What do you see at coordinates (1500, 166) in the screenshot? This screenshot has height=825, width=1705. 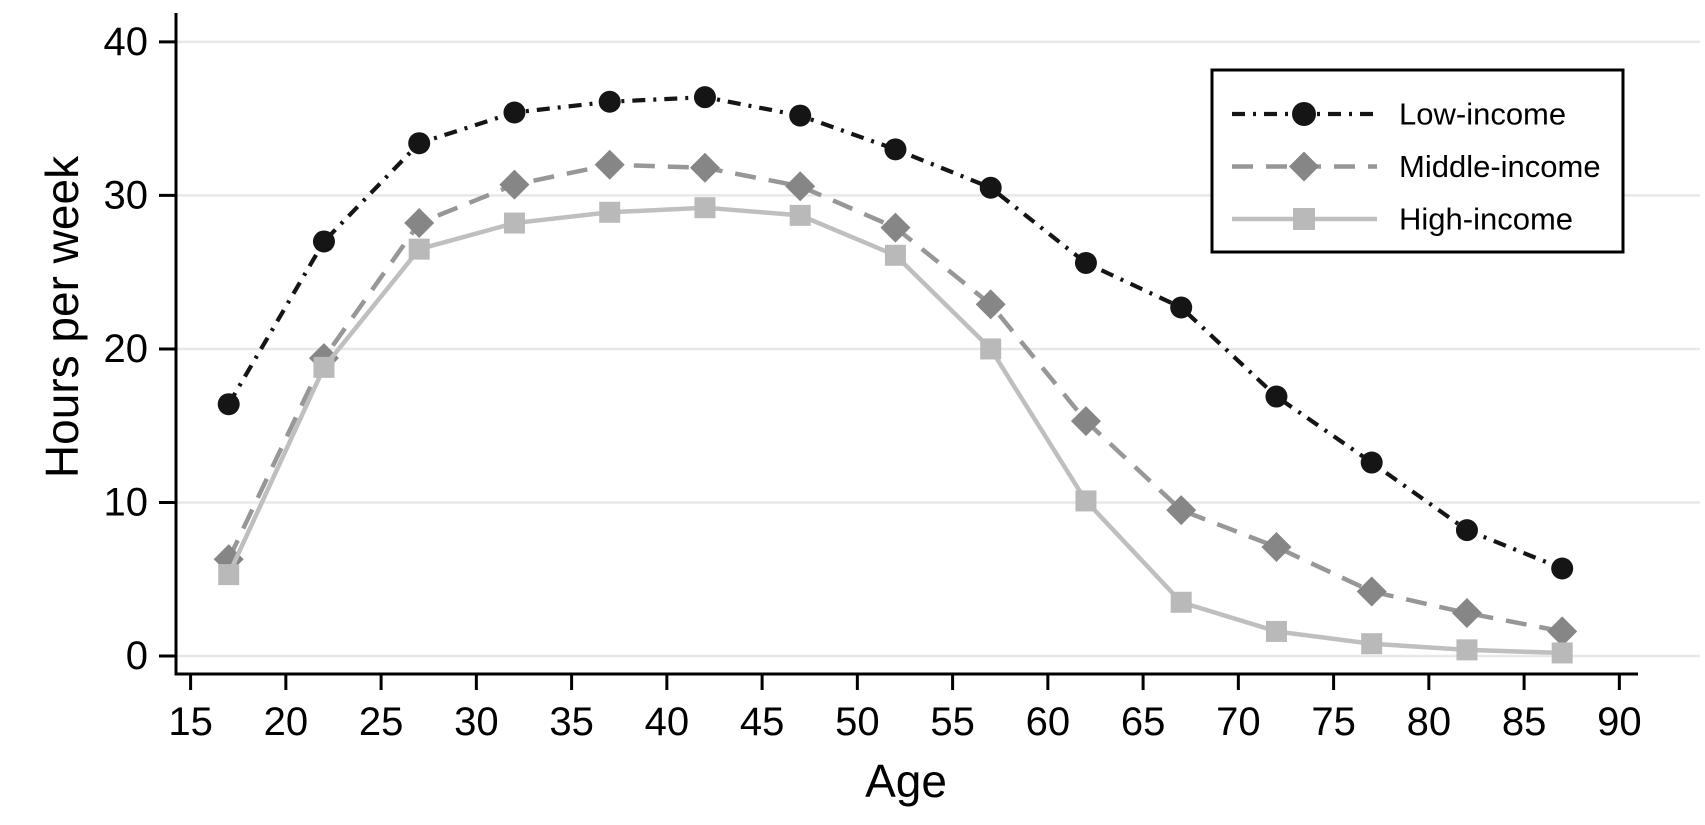 I see `legend-label-middle-income: Middle-income` at bounding box center [1500, 166].